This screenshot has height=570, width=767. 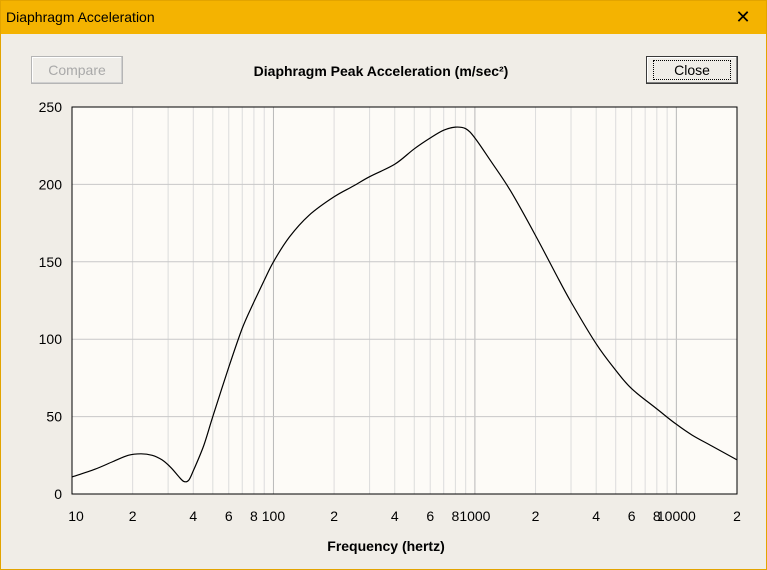 I want to click on y-tick-label: 0, so click(x=58, y=494).